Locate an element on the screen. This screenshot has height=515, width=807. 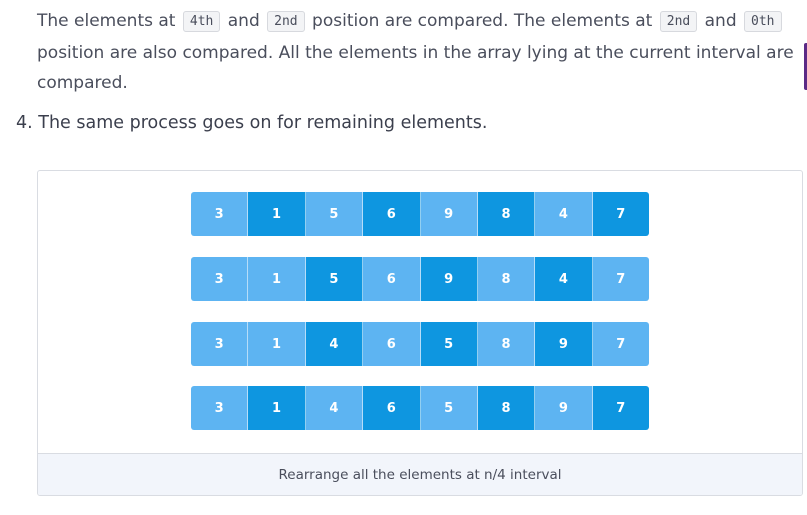
edge-accent-bar is located at coordinates (805, 66).